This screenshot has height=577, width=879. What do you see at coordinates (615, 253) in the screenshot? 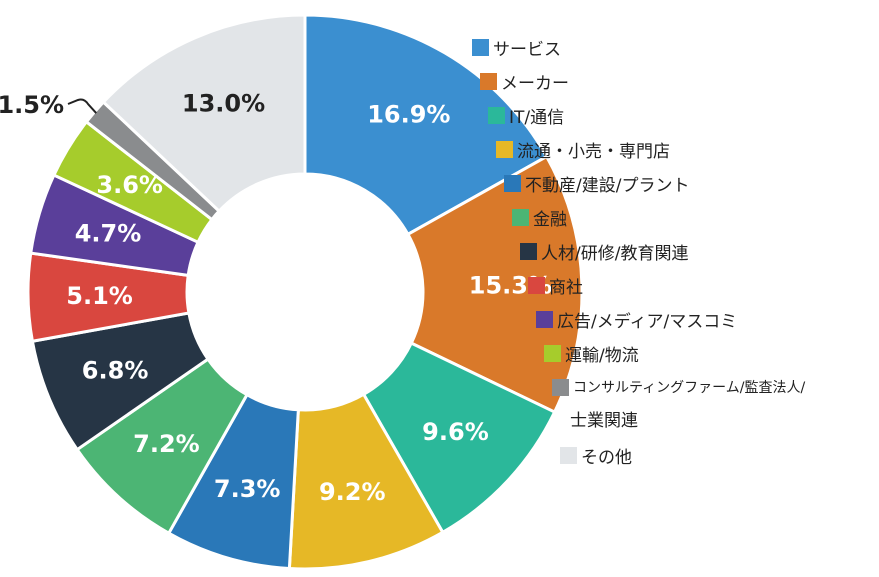
I see `legend-label: 人材/研修/教育関連` at bounding box center [615, 253].